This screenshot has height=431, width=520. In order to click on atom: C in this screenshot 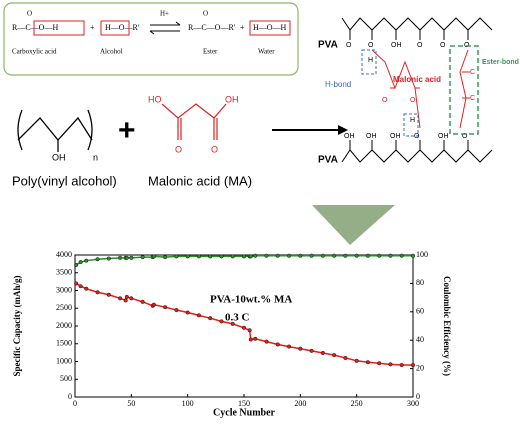, I will do `click(472, 98)`.